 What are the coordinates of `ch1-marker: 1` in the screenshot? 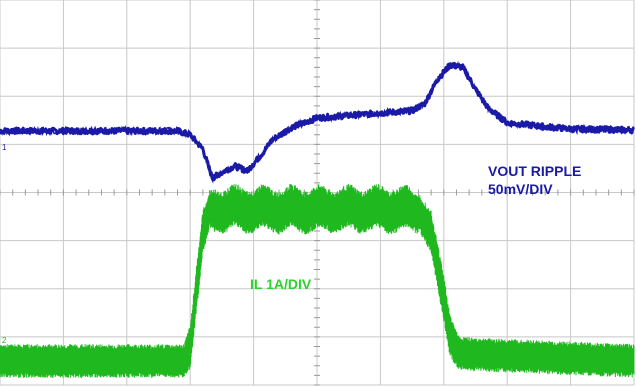 It's located at (4, 147).